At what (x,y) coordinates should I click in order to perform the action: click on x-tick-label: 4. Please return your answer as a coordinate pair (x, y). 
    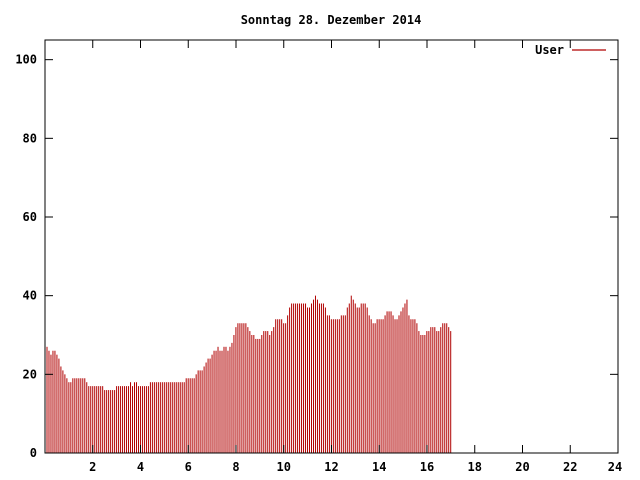
    Looking at the image, I should click on (140, 467).